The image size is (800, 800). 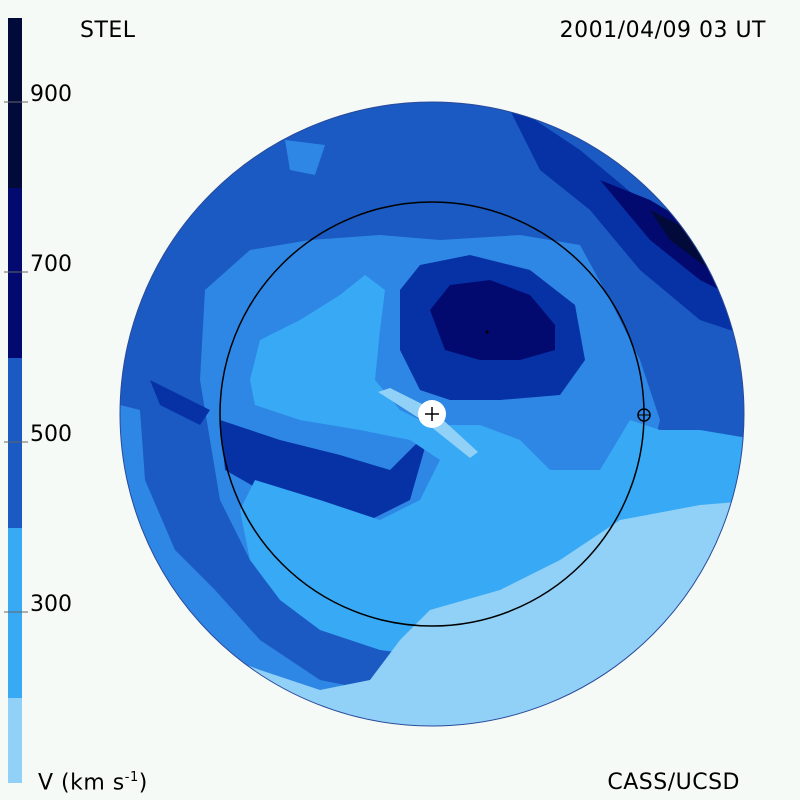 I want to click on timestamp-label: 2001/04/09 03 UT, so click(x=662, y=30).